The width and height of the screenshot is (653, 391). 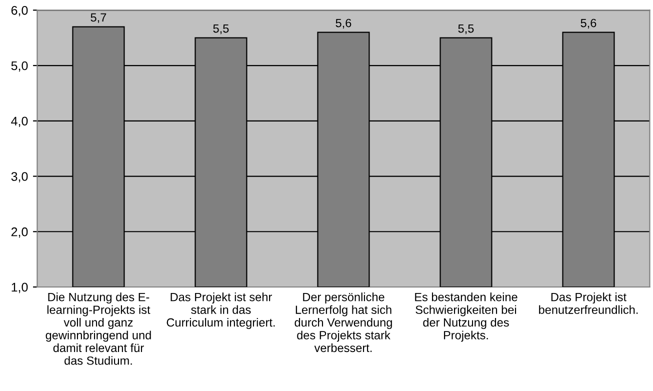 I want to click on x-tick-label: Die Nutzung des E- learning-Projekts ist voll und ganz gewinnbringend und damit relevant für das Studium., so click(x=98, y=328).